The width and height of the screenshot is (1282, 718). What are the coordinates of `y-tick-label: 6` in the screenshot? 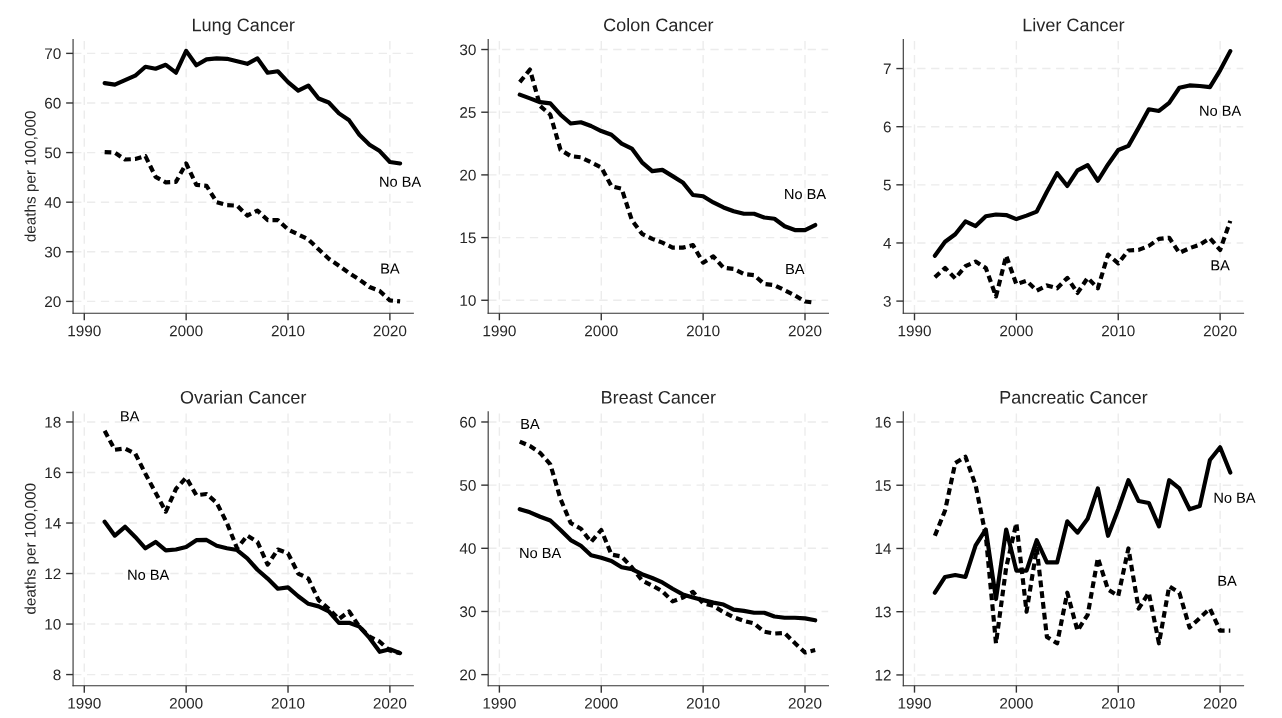 It's located at (887, 127).